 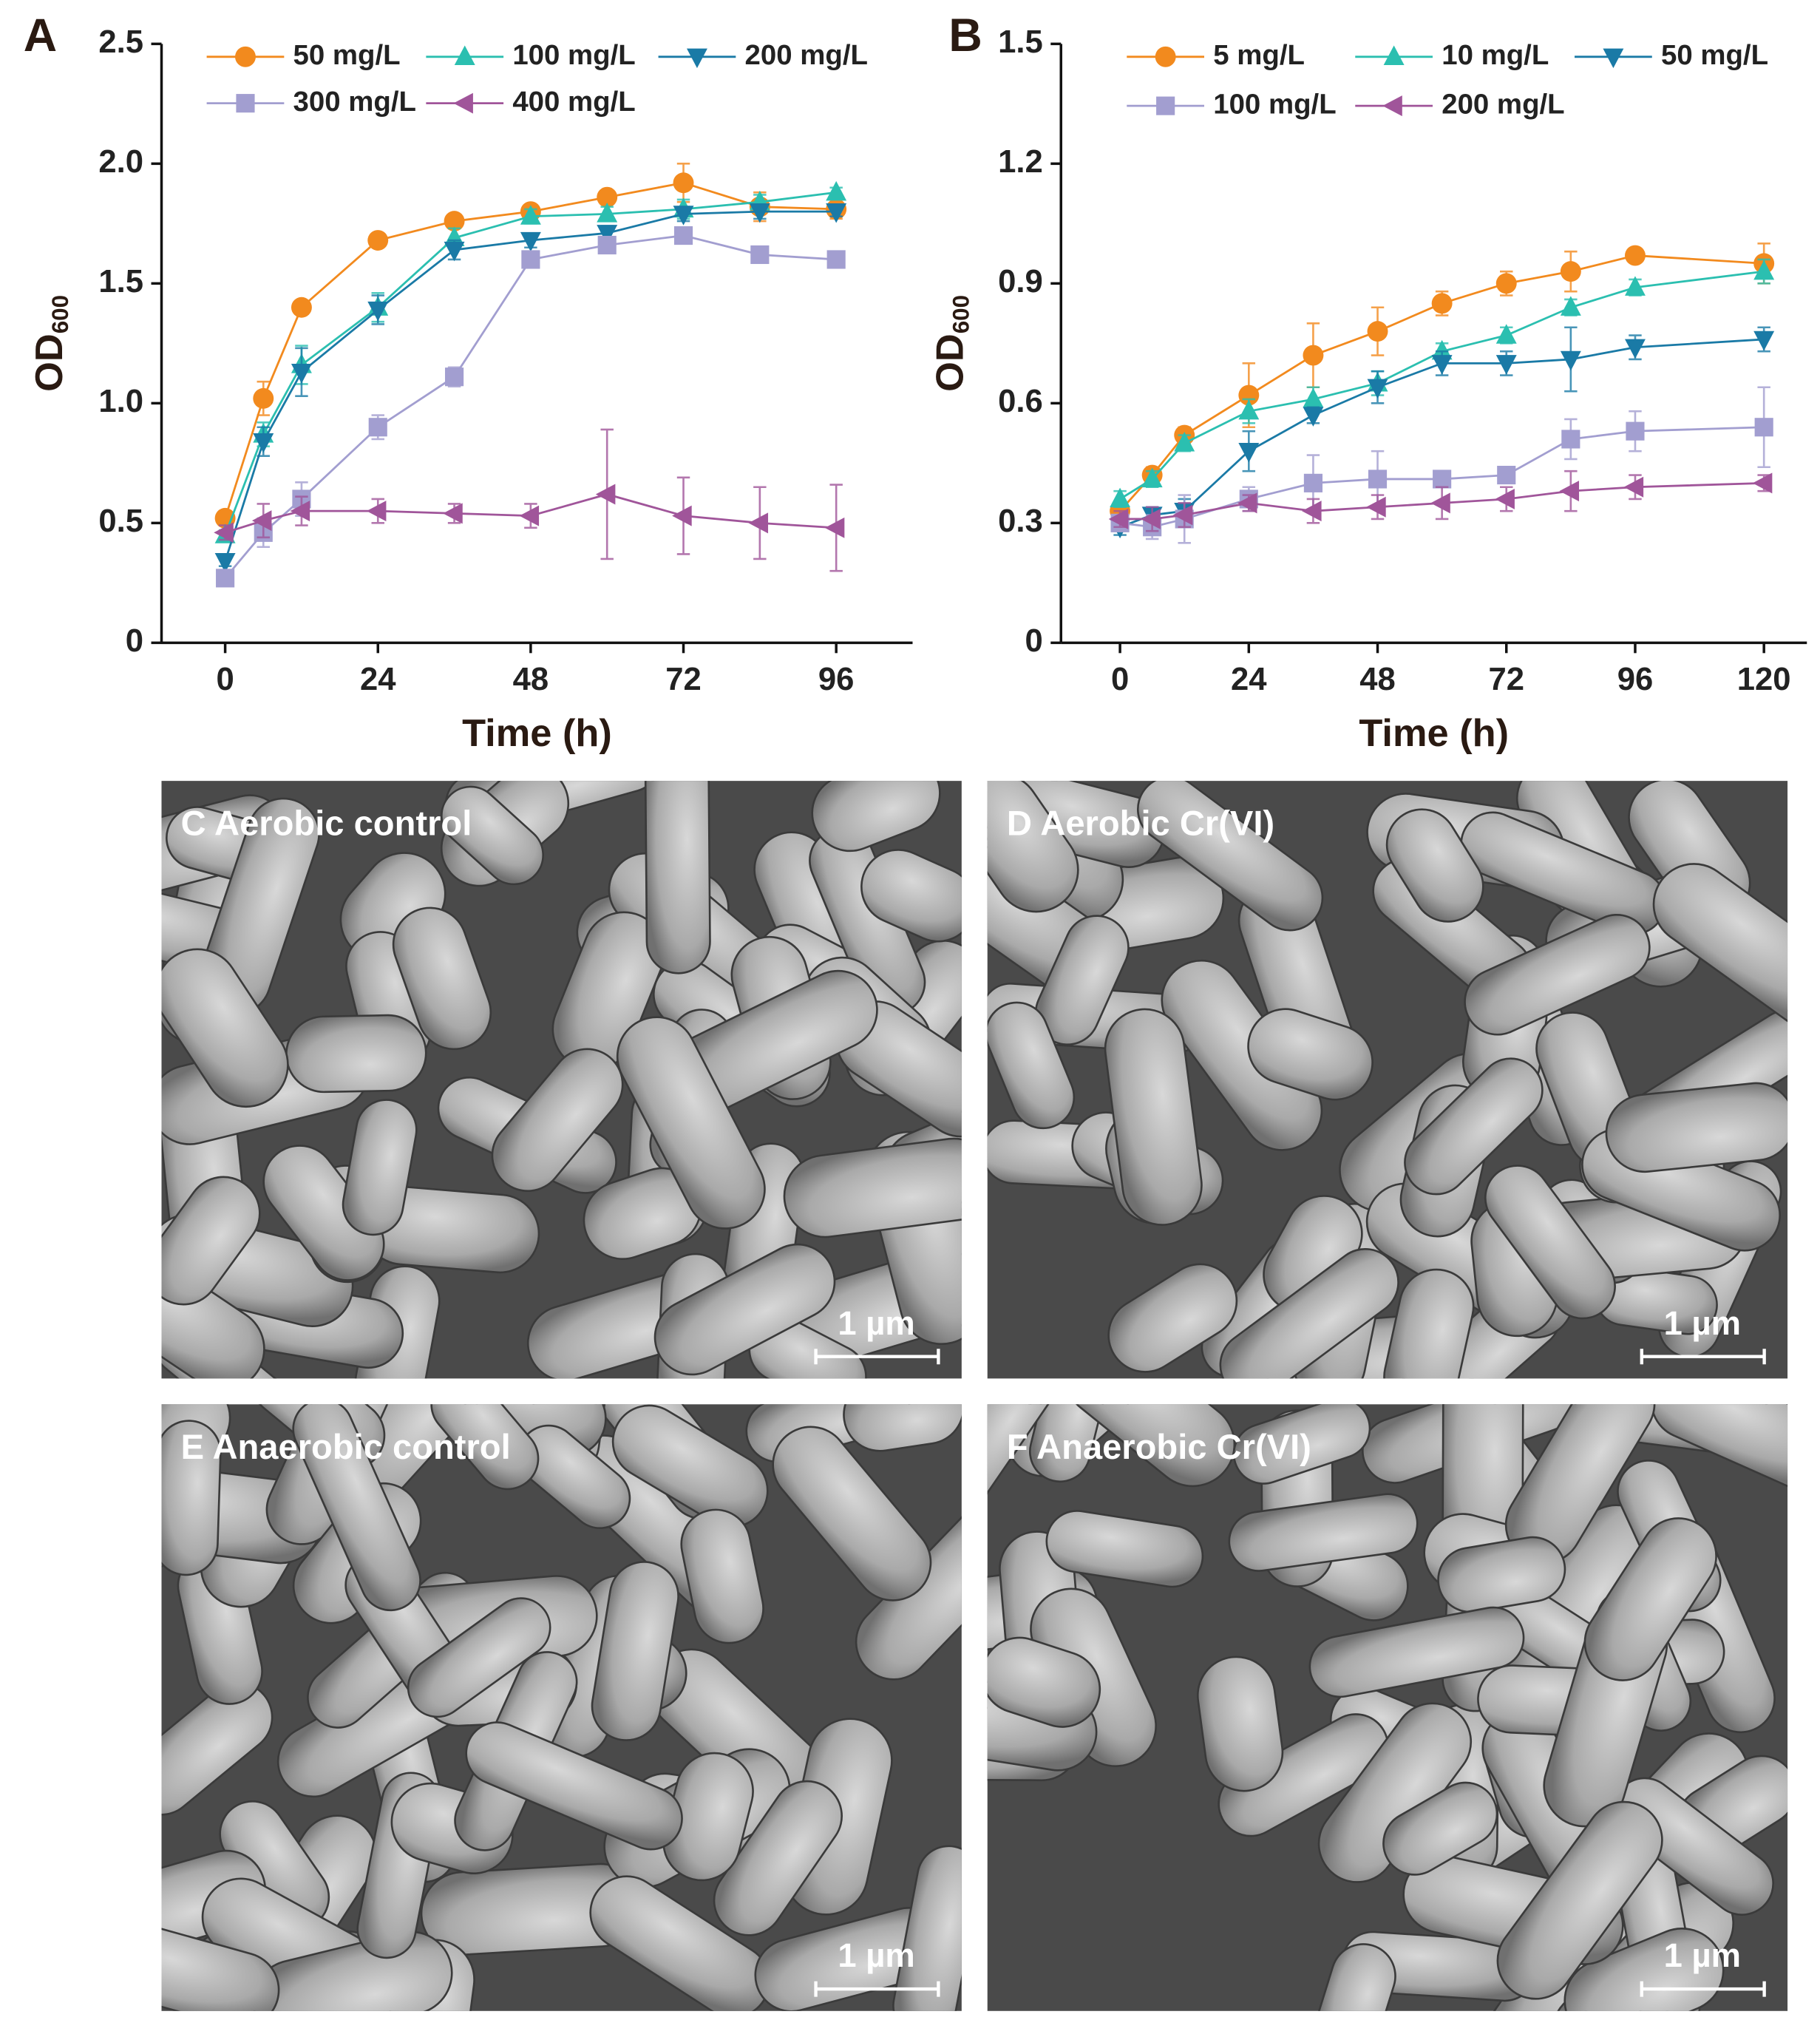 I want to click on x-tick-label: 96, so click(x=836, y=679).